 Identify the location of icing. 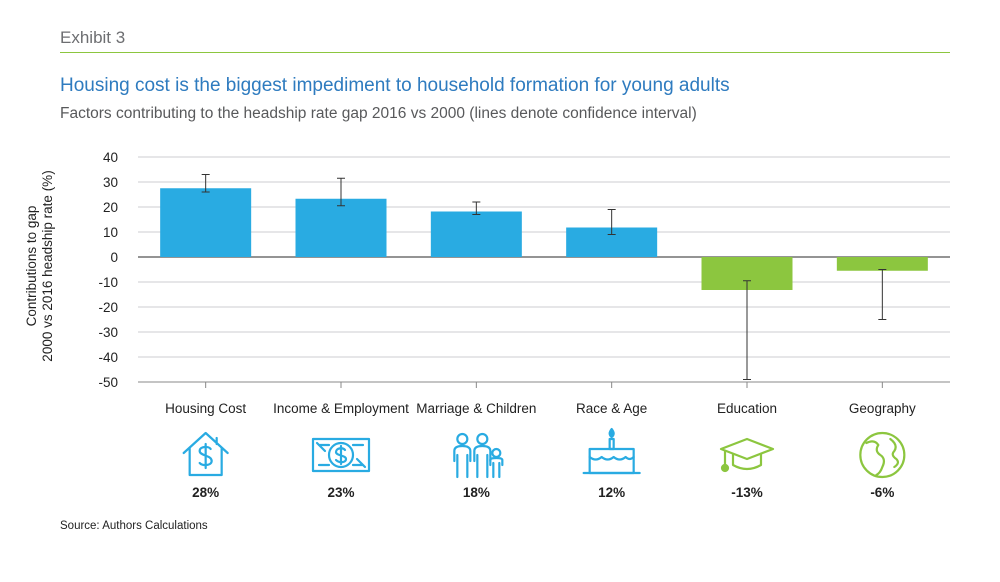
(611, 458).